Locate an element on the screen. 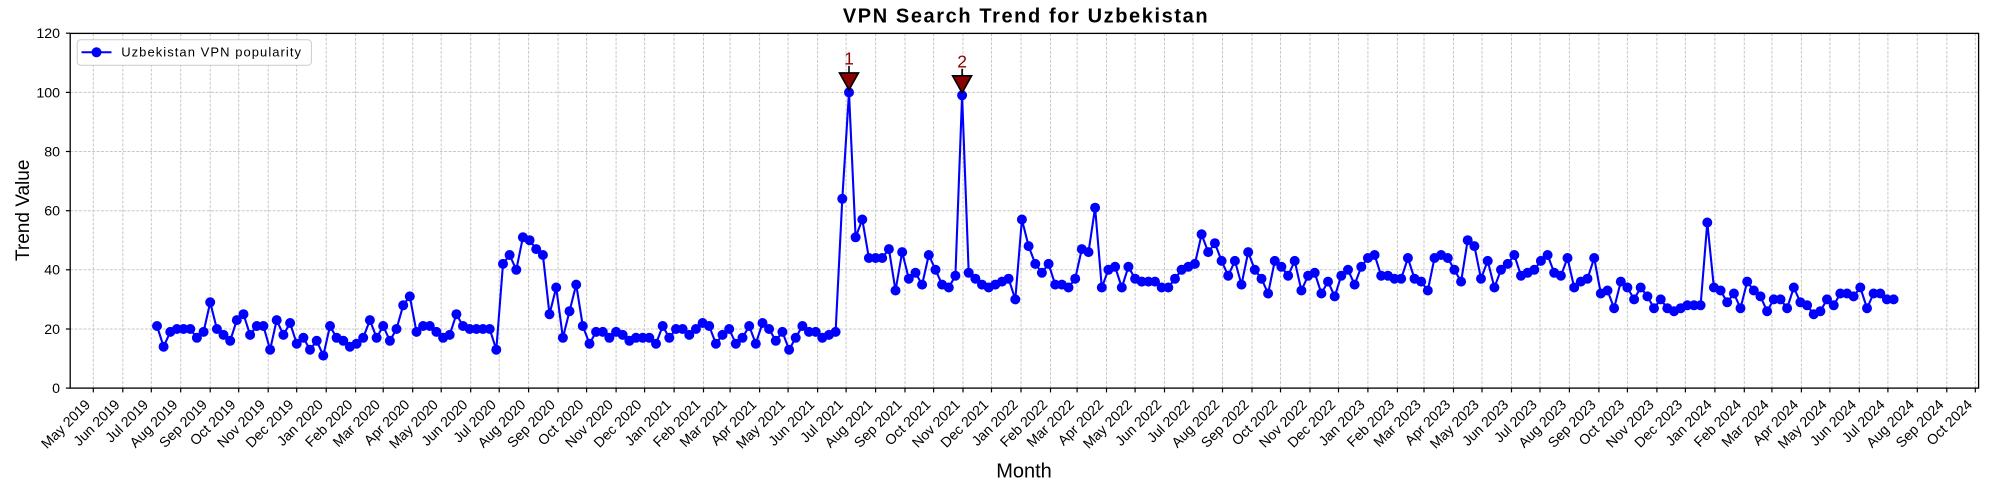 This screenshot has width=1990, height=495. svg-text: Uzbekistan VPN popularity is located at coordinates (211, 52).